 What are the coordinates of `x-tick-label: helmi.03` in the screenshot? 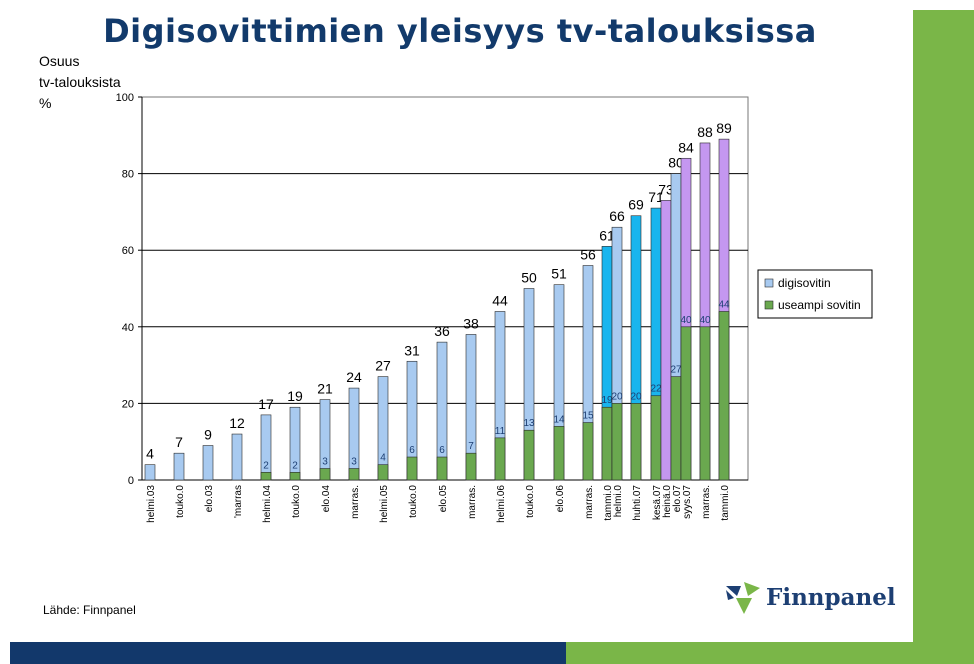 It's located at (151, 504).